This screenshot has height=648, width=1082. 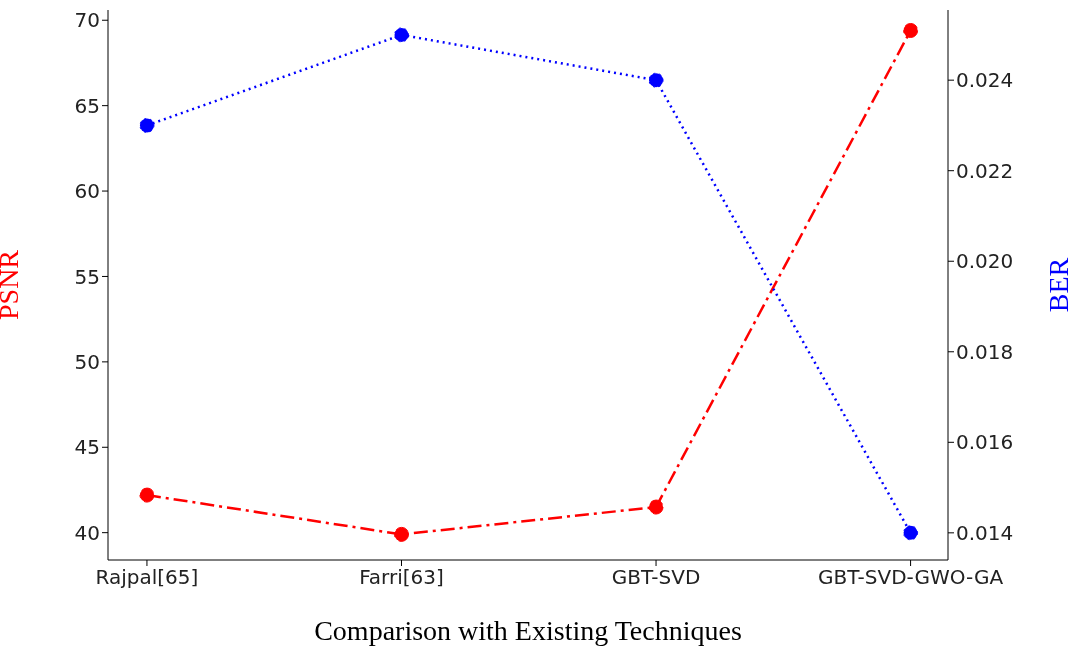 What do you see at coordinates (87, 447) in the screenshot?
I see `y-tick-label: 45` at bounding box center [87, 447].